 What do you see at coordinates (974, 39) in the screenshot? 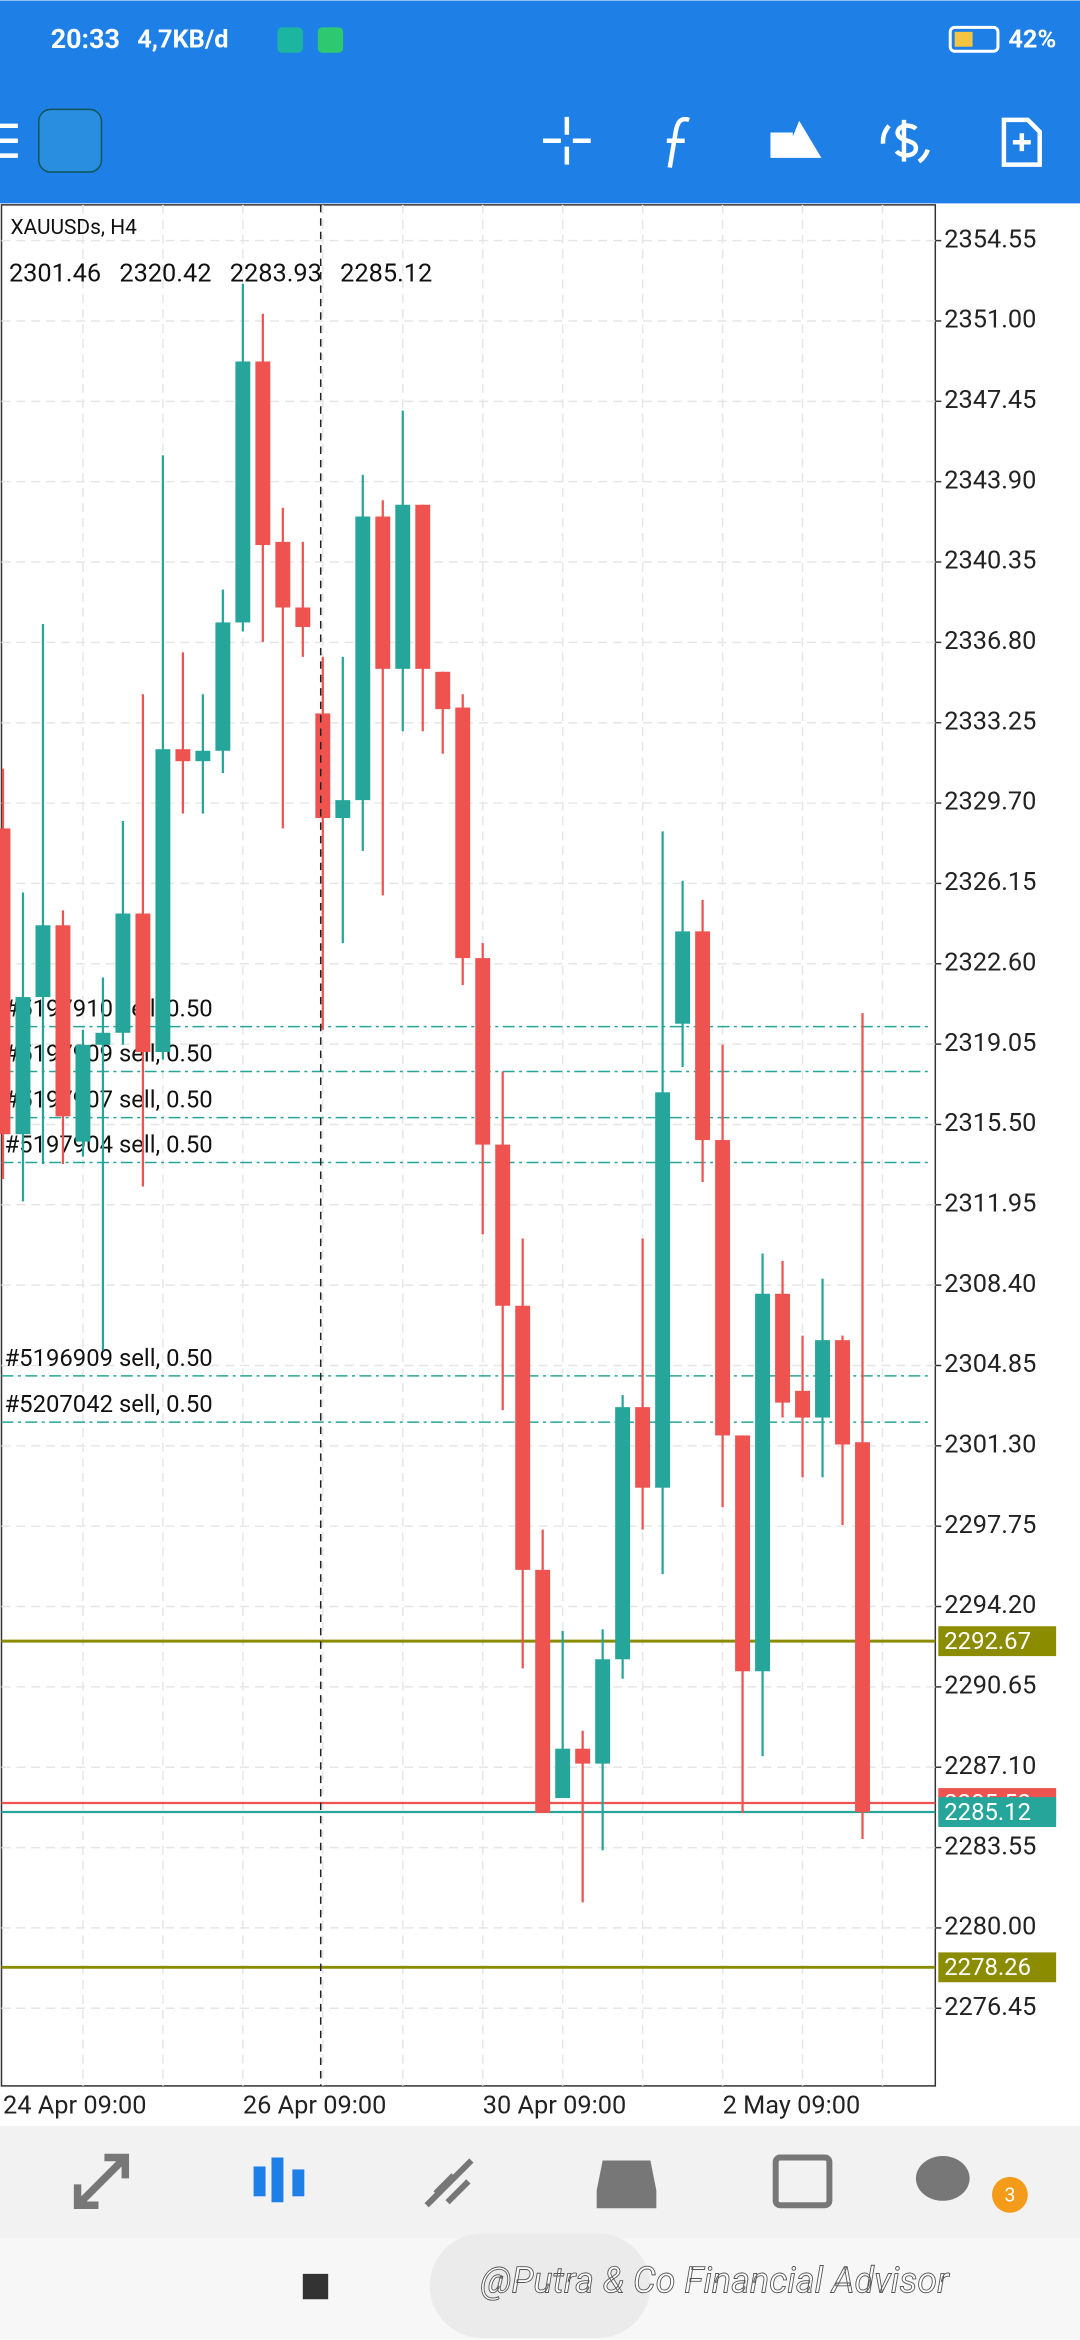
I see `battery-icon` at bounding box center [974, 39].